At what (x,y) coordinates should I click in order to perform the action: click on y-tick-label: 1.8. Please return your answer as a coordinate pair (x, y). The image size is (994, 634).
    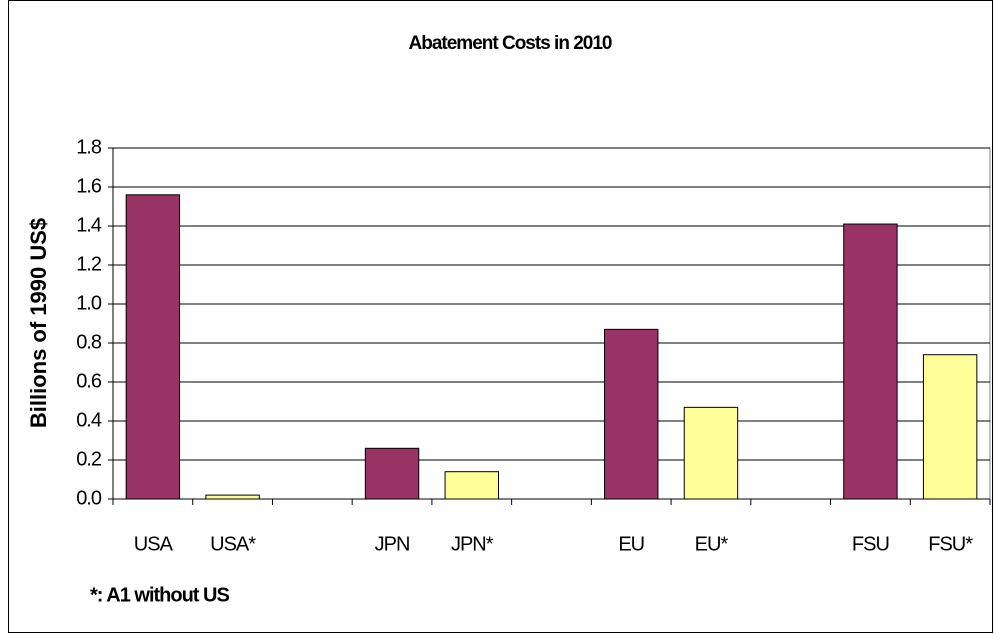
    Looking at the image, I should click on (89, 147).